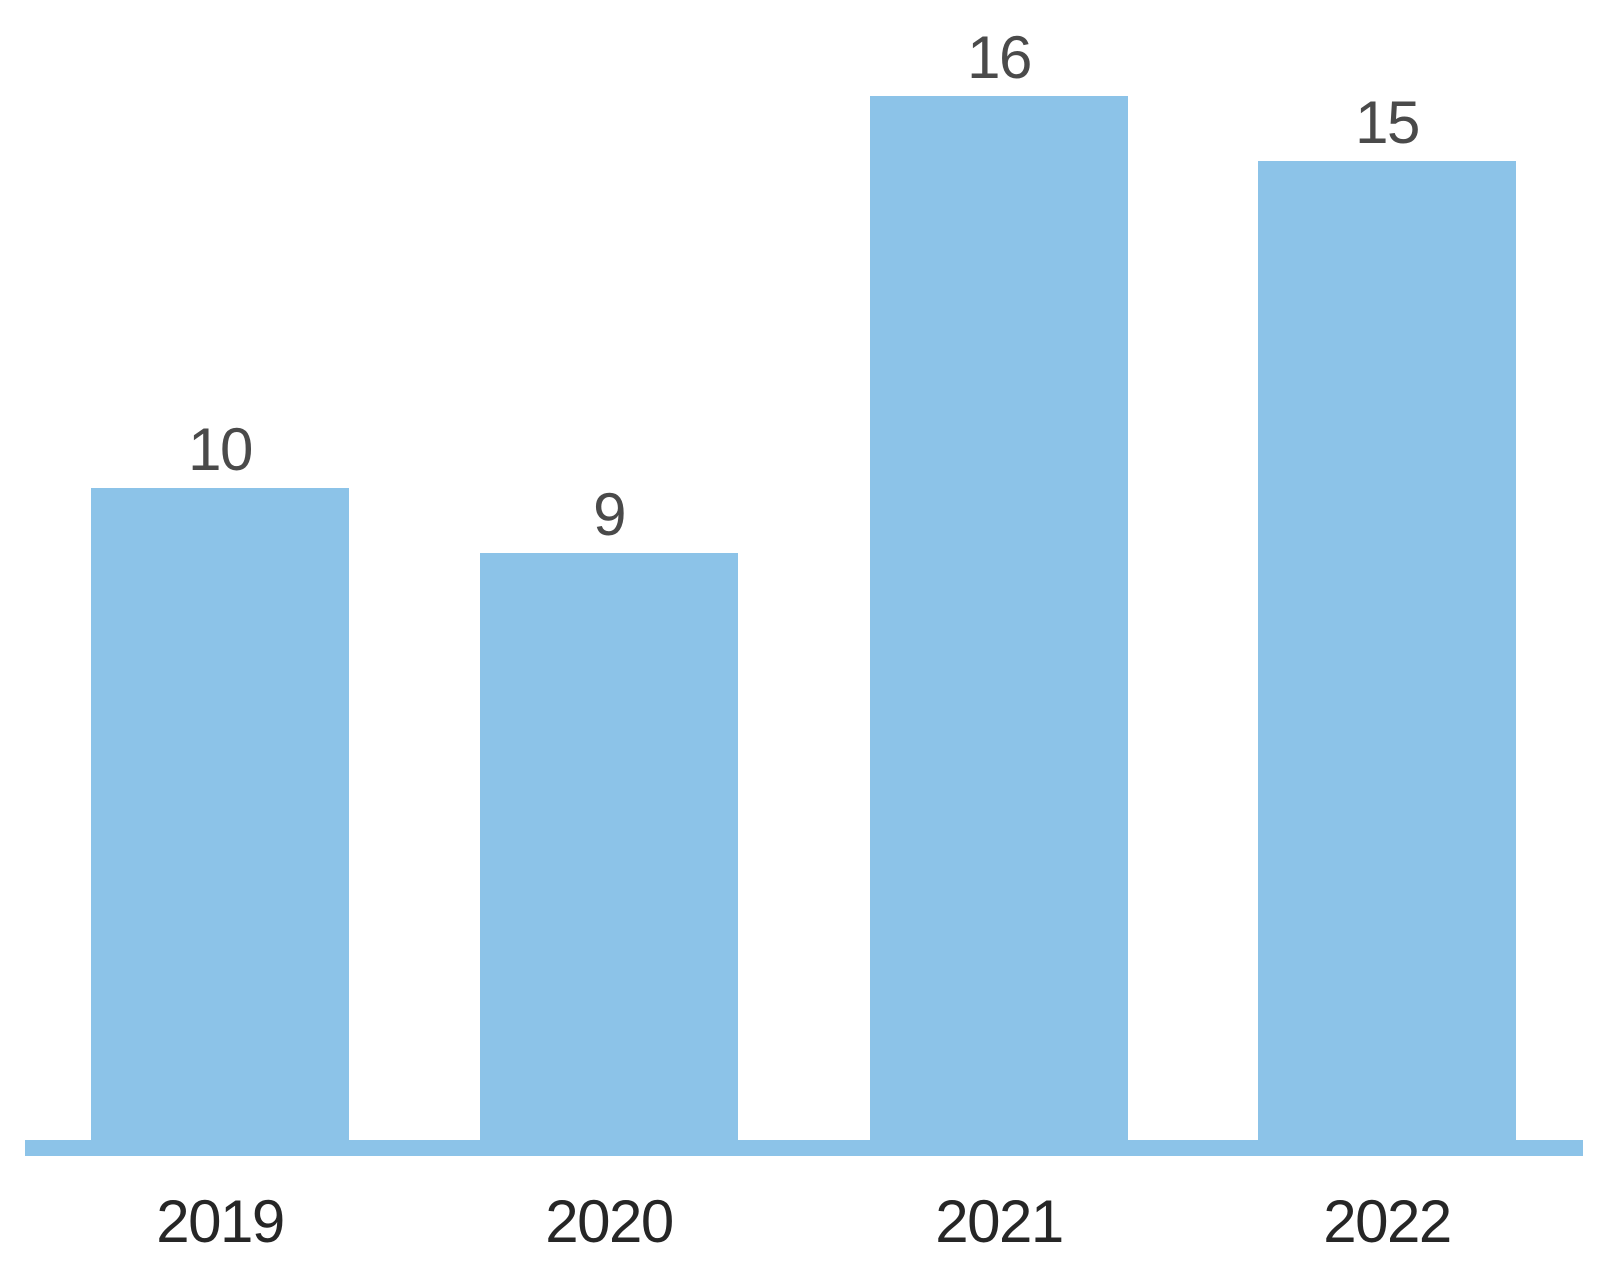 The height and width of the screenshot is (1267, 1612). Describe the element at coordinates (609, 514) in the screenshot. I see `value-label-2020: 9` at that location.